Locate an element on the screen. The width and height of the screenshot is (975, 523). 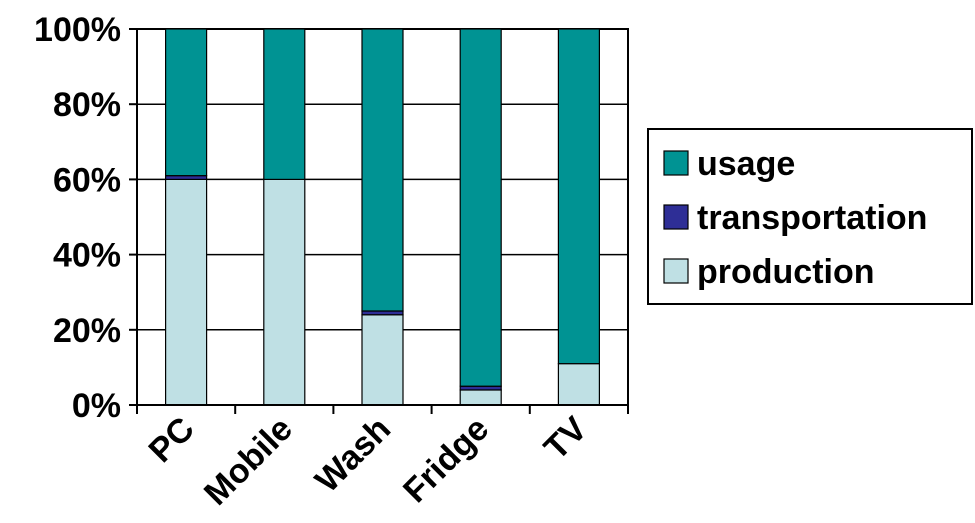
y-tick-label: 60% is located at coordinates (87, 180).